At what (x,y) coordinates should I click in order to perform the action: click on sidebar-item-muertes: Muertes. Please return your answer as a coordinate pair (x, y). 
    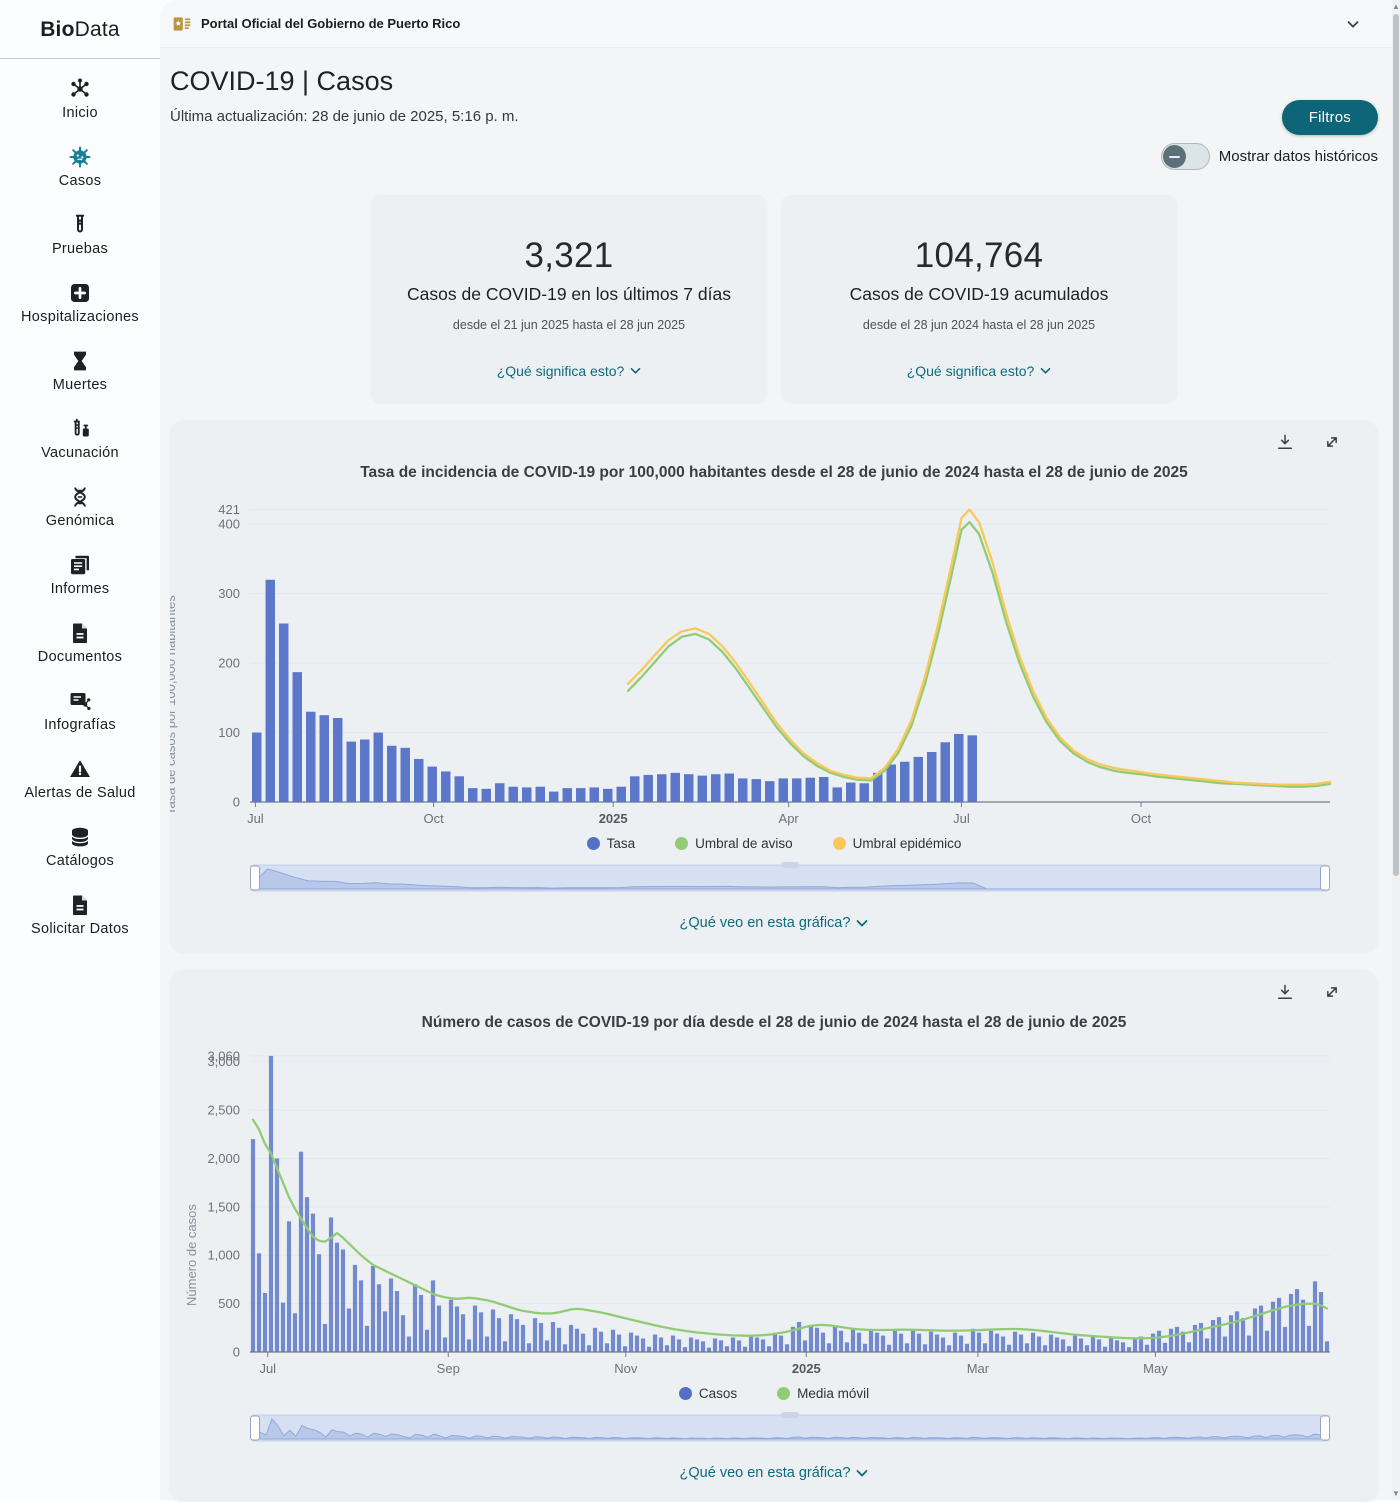
    Looking at the image, I should click on (80, 371).